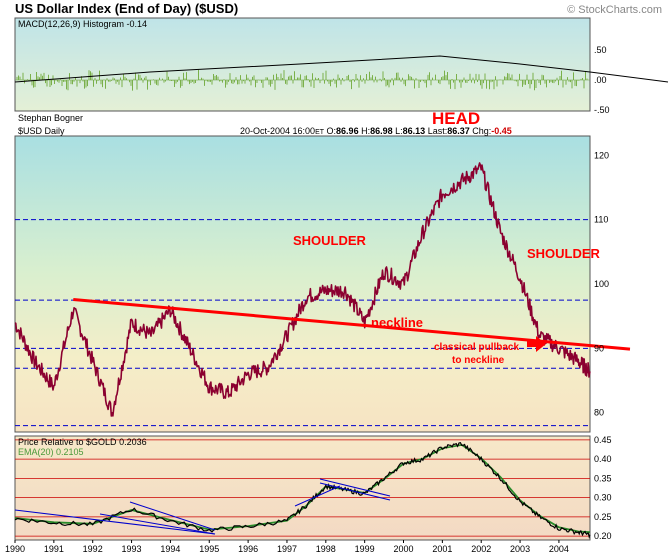 This screenshot has width=670, height=558. I want to click on macd-panel-bg, so click(302, 64).